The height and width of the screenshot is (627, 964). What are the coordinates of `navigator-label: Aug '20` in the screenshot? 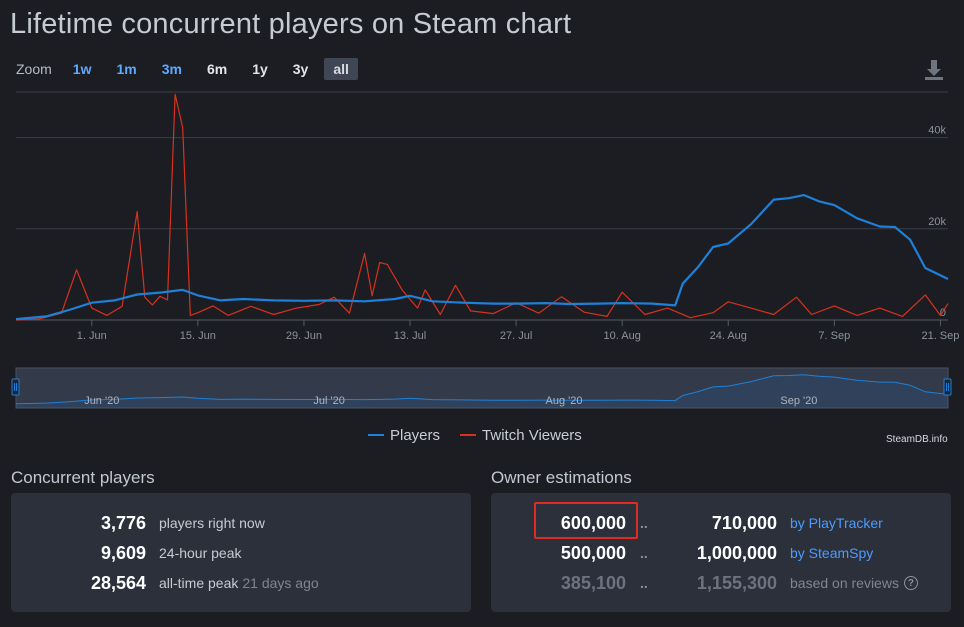 It's located at (563, 401).